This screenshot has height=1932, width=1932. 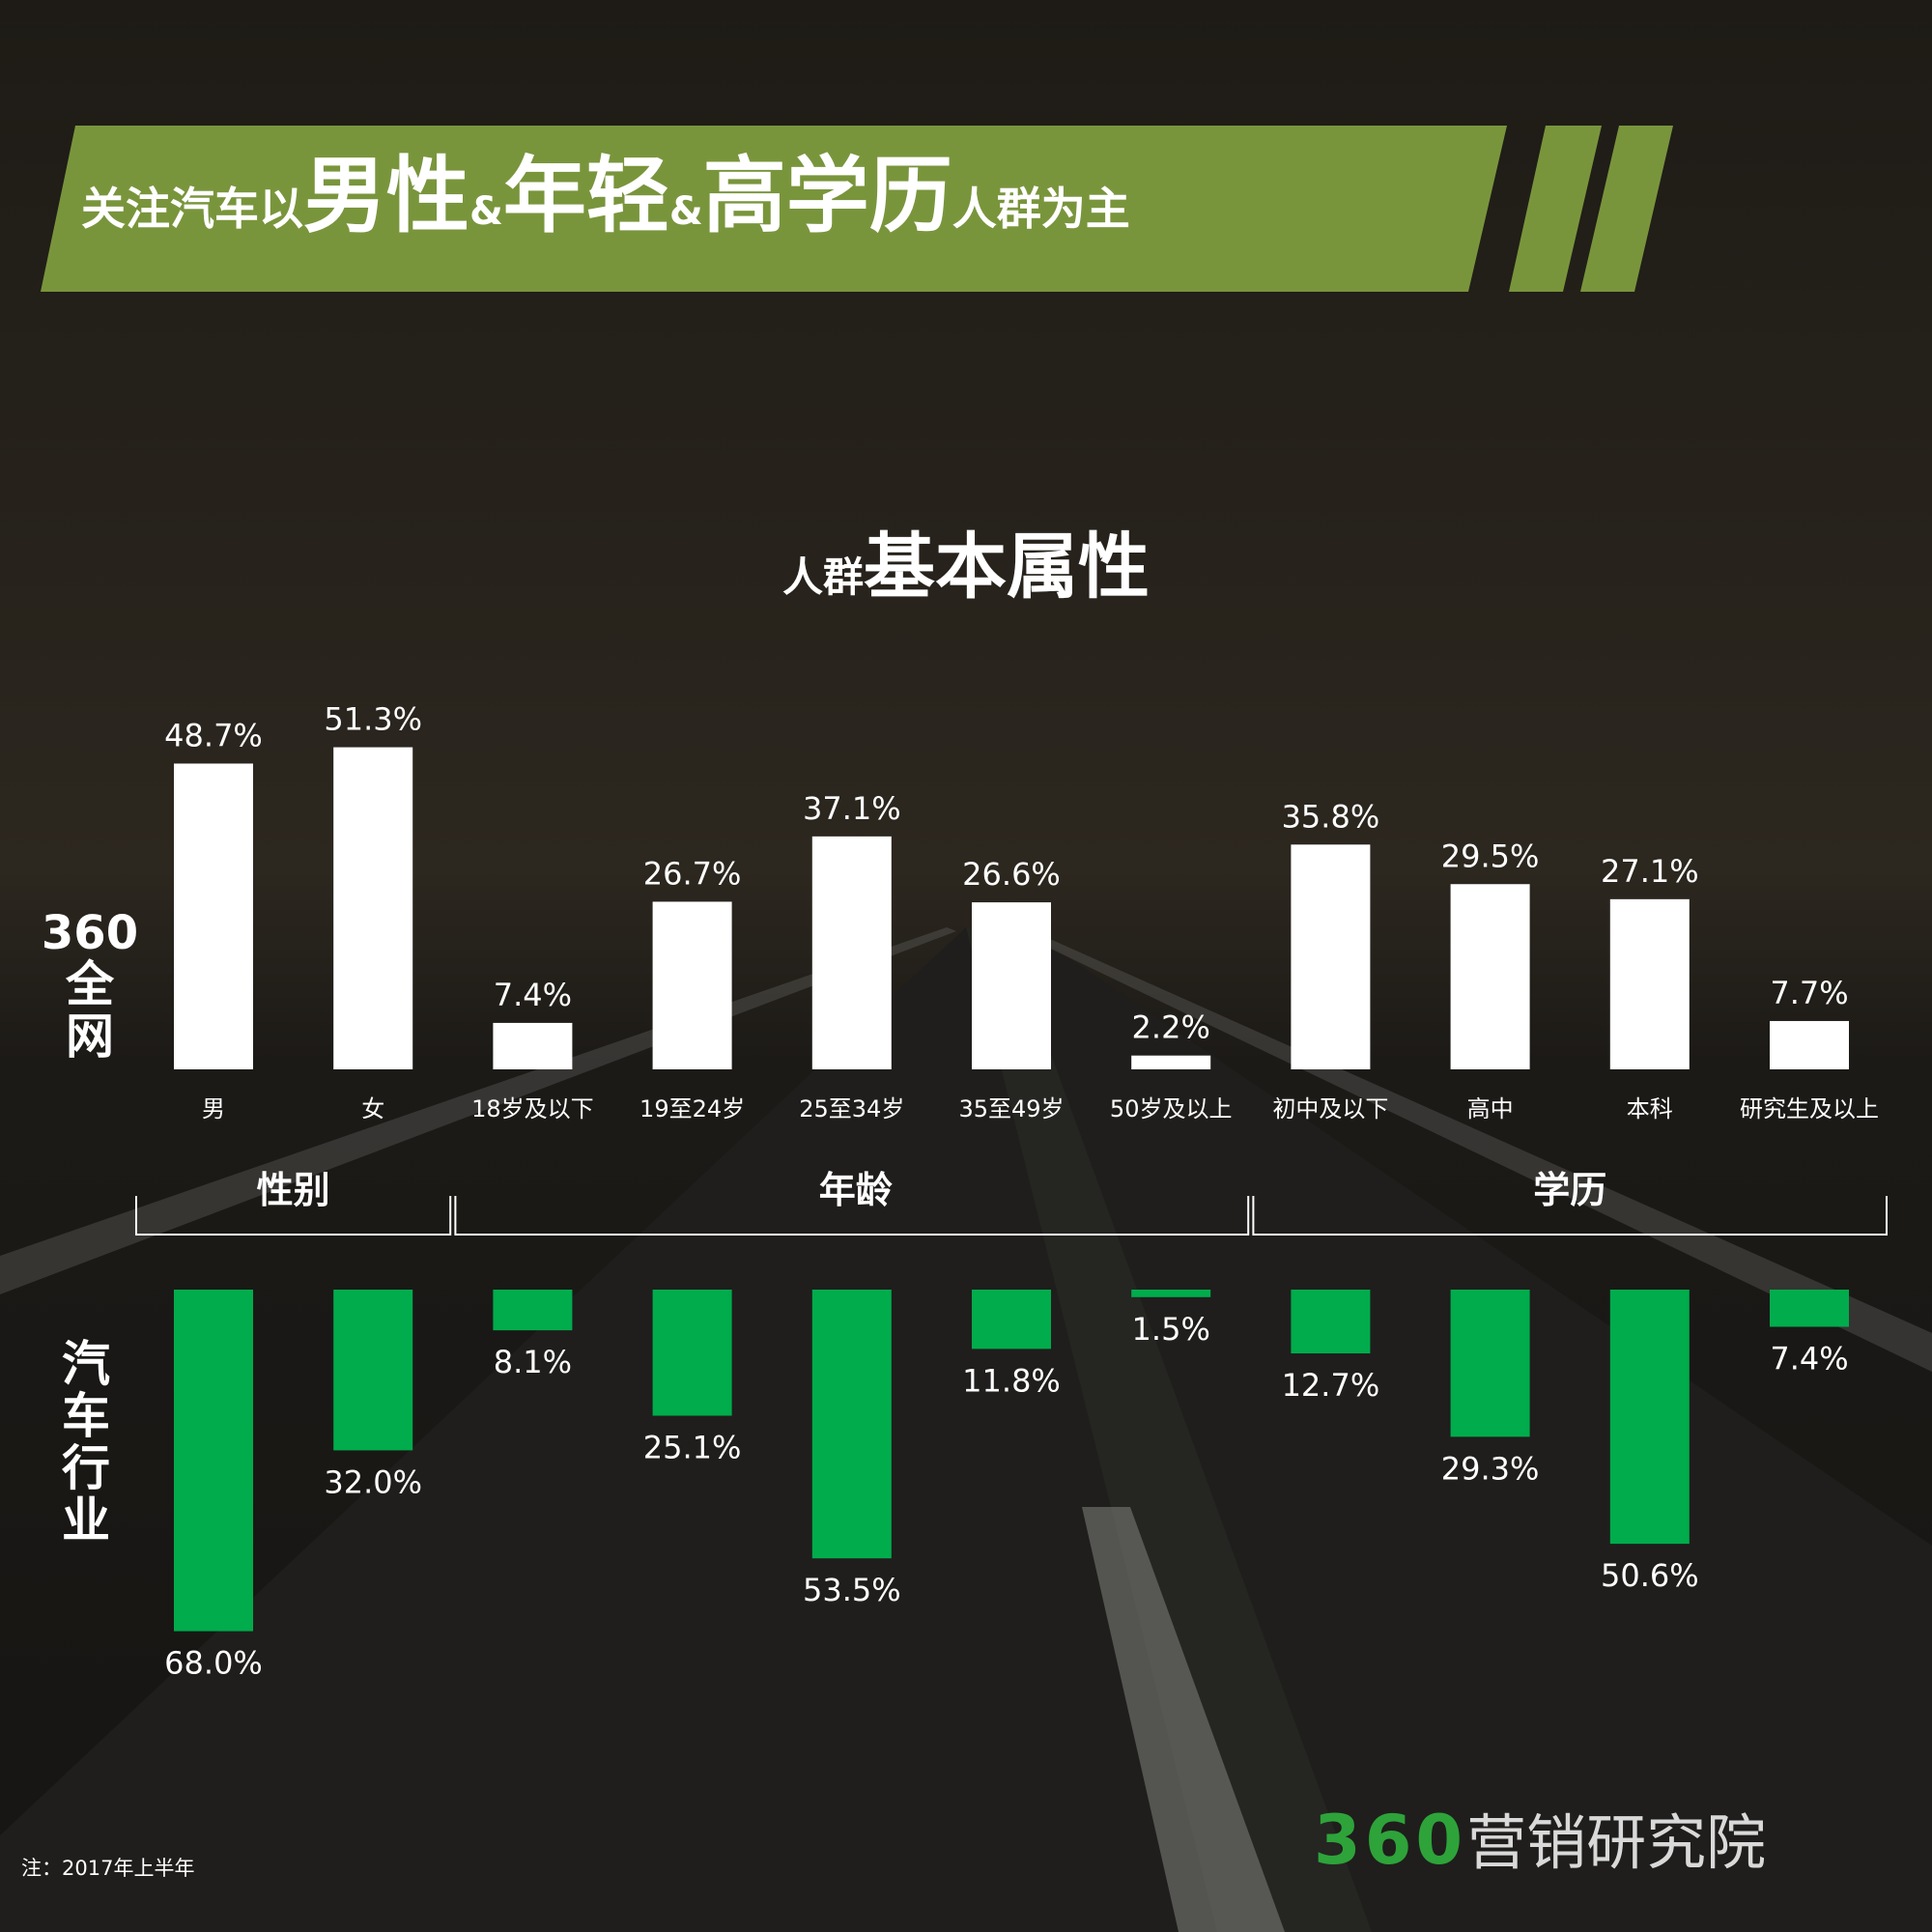 I want to click on title-part: 高学历, so click(x=827, y=196).